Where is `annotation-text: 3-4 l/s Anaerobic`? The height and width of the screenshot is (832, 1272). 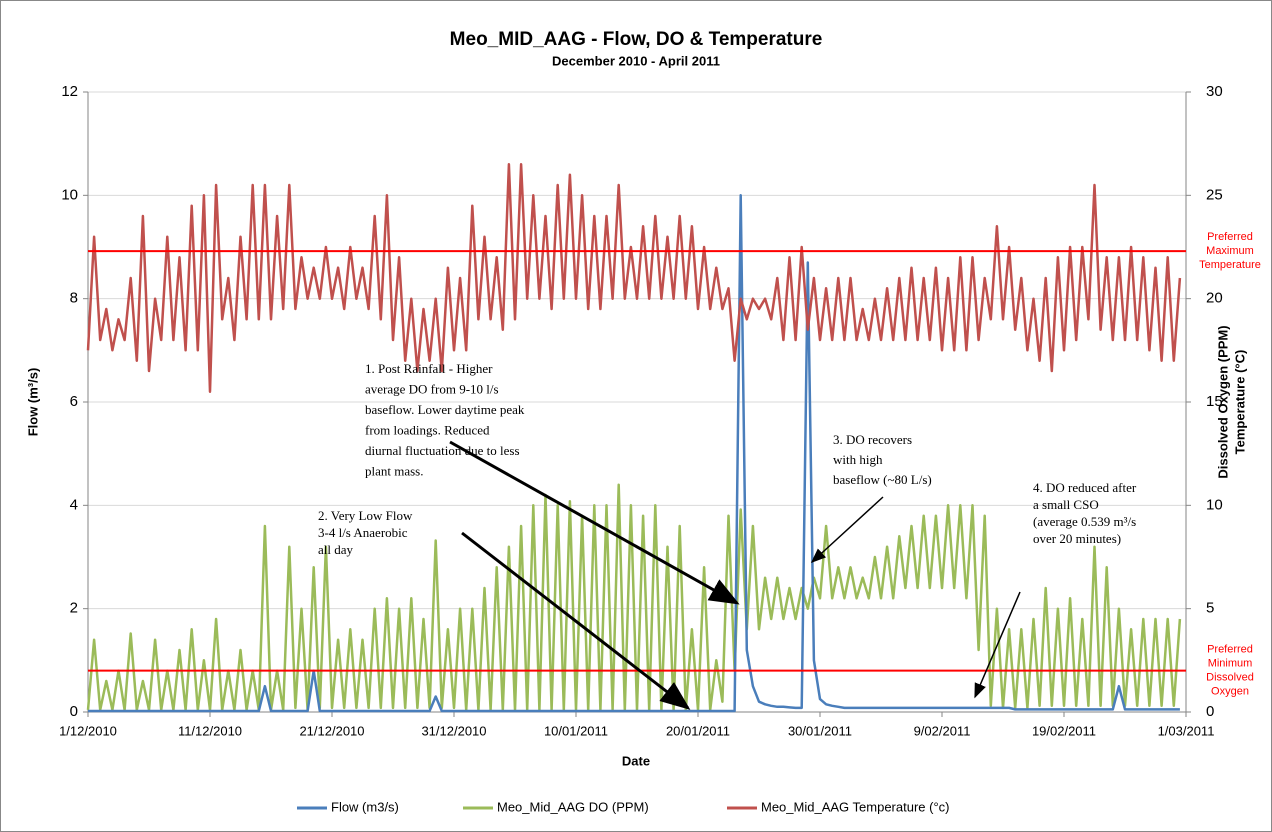
annotation-text: 3-4 l/s Anaerobic is located at coordinates (363, 532).